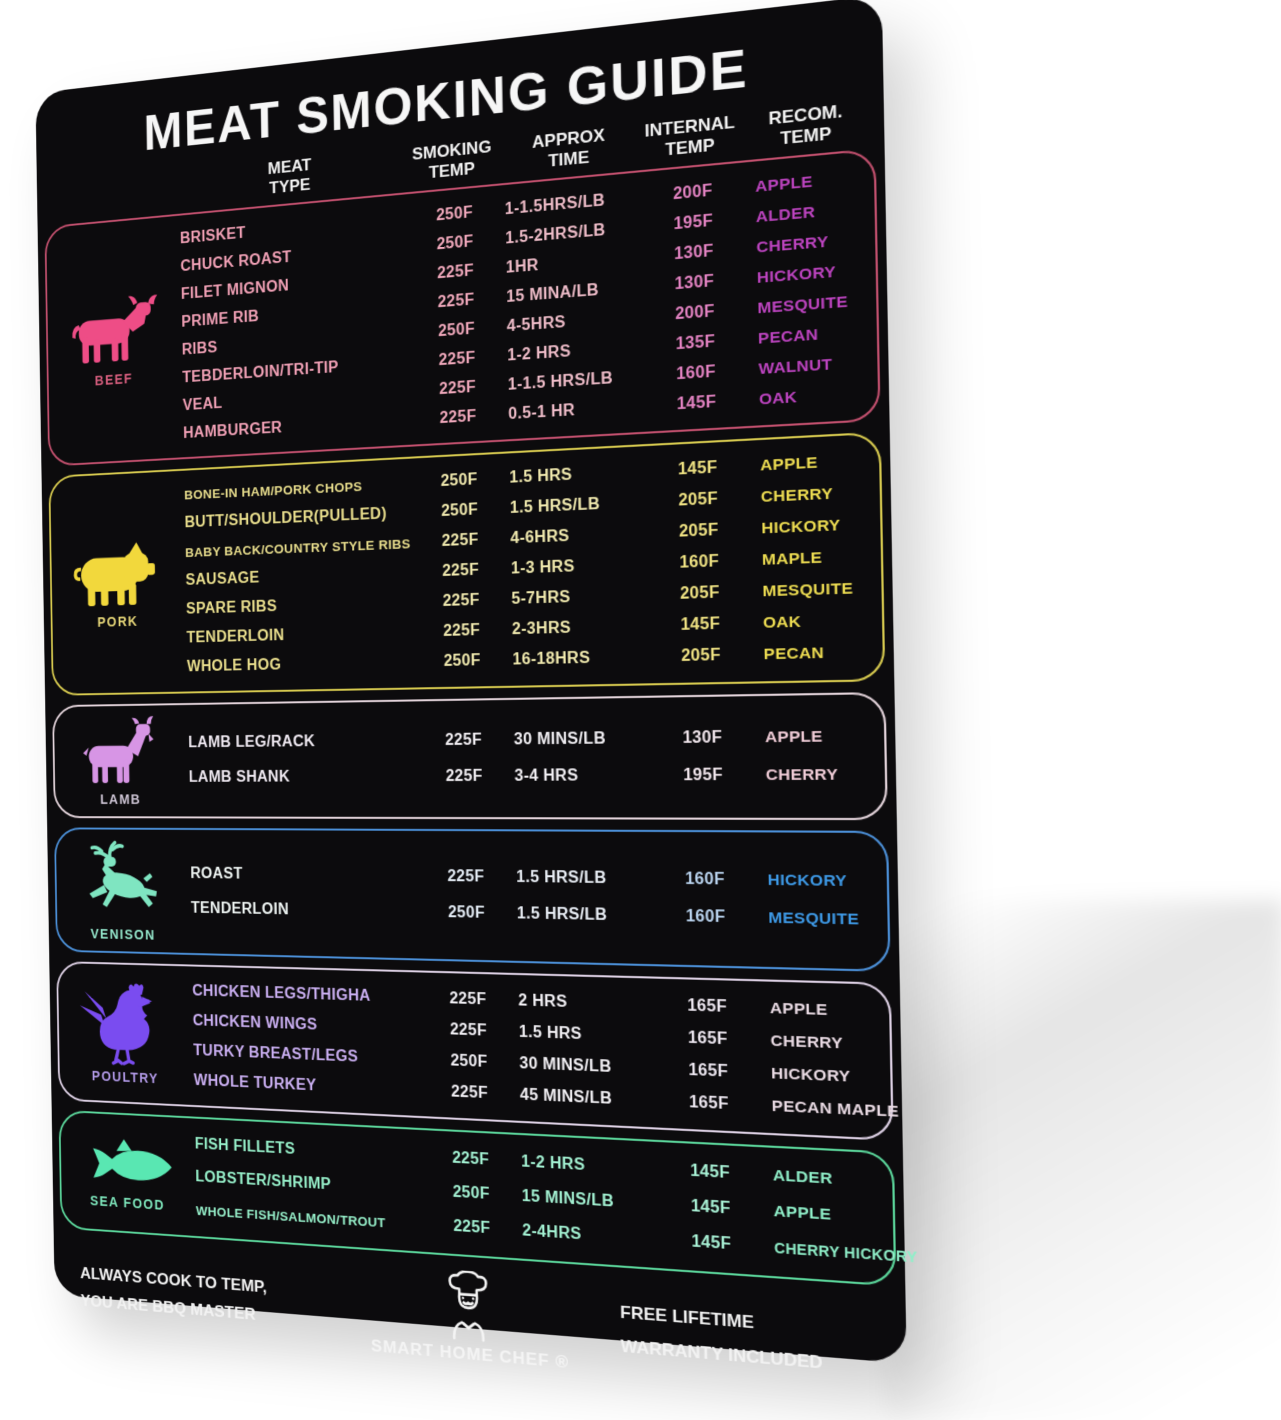 This screenshot has height=1420, width=1281. I want to click on meat-name-cell: BONE-IN HAM/PORK CHOPS, so click(273, 490).